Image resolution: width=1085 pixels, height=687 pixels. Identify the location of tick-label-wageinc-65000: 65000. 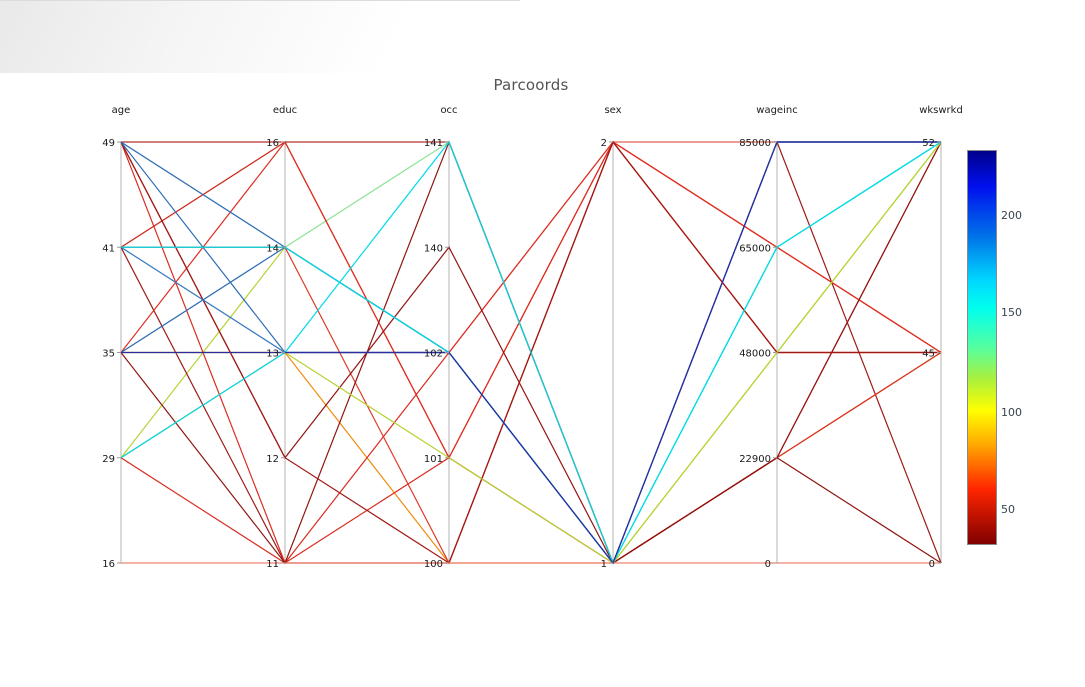
(755, 248).